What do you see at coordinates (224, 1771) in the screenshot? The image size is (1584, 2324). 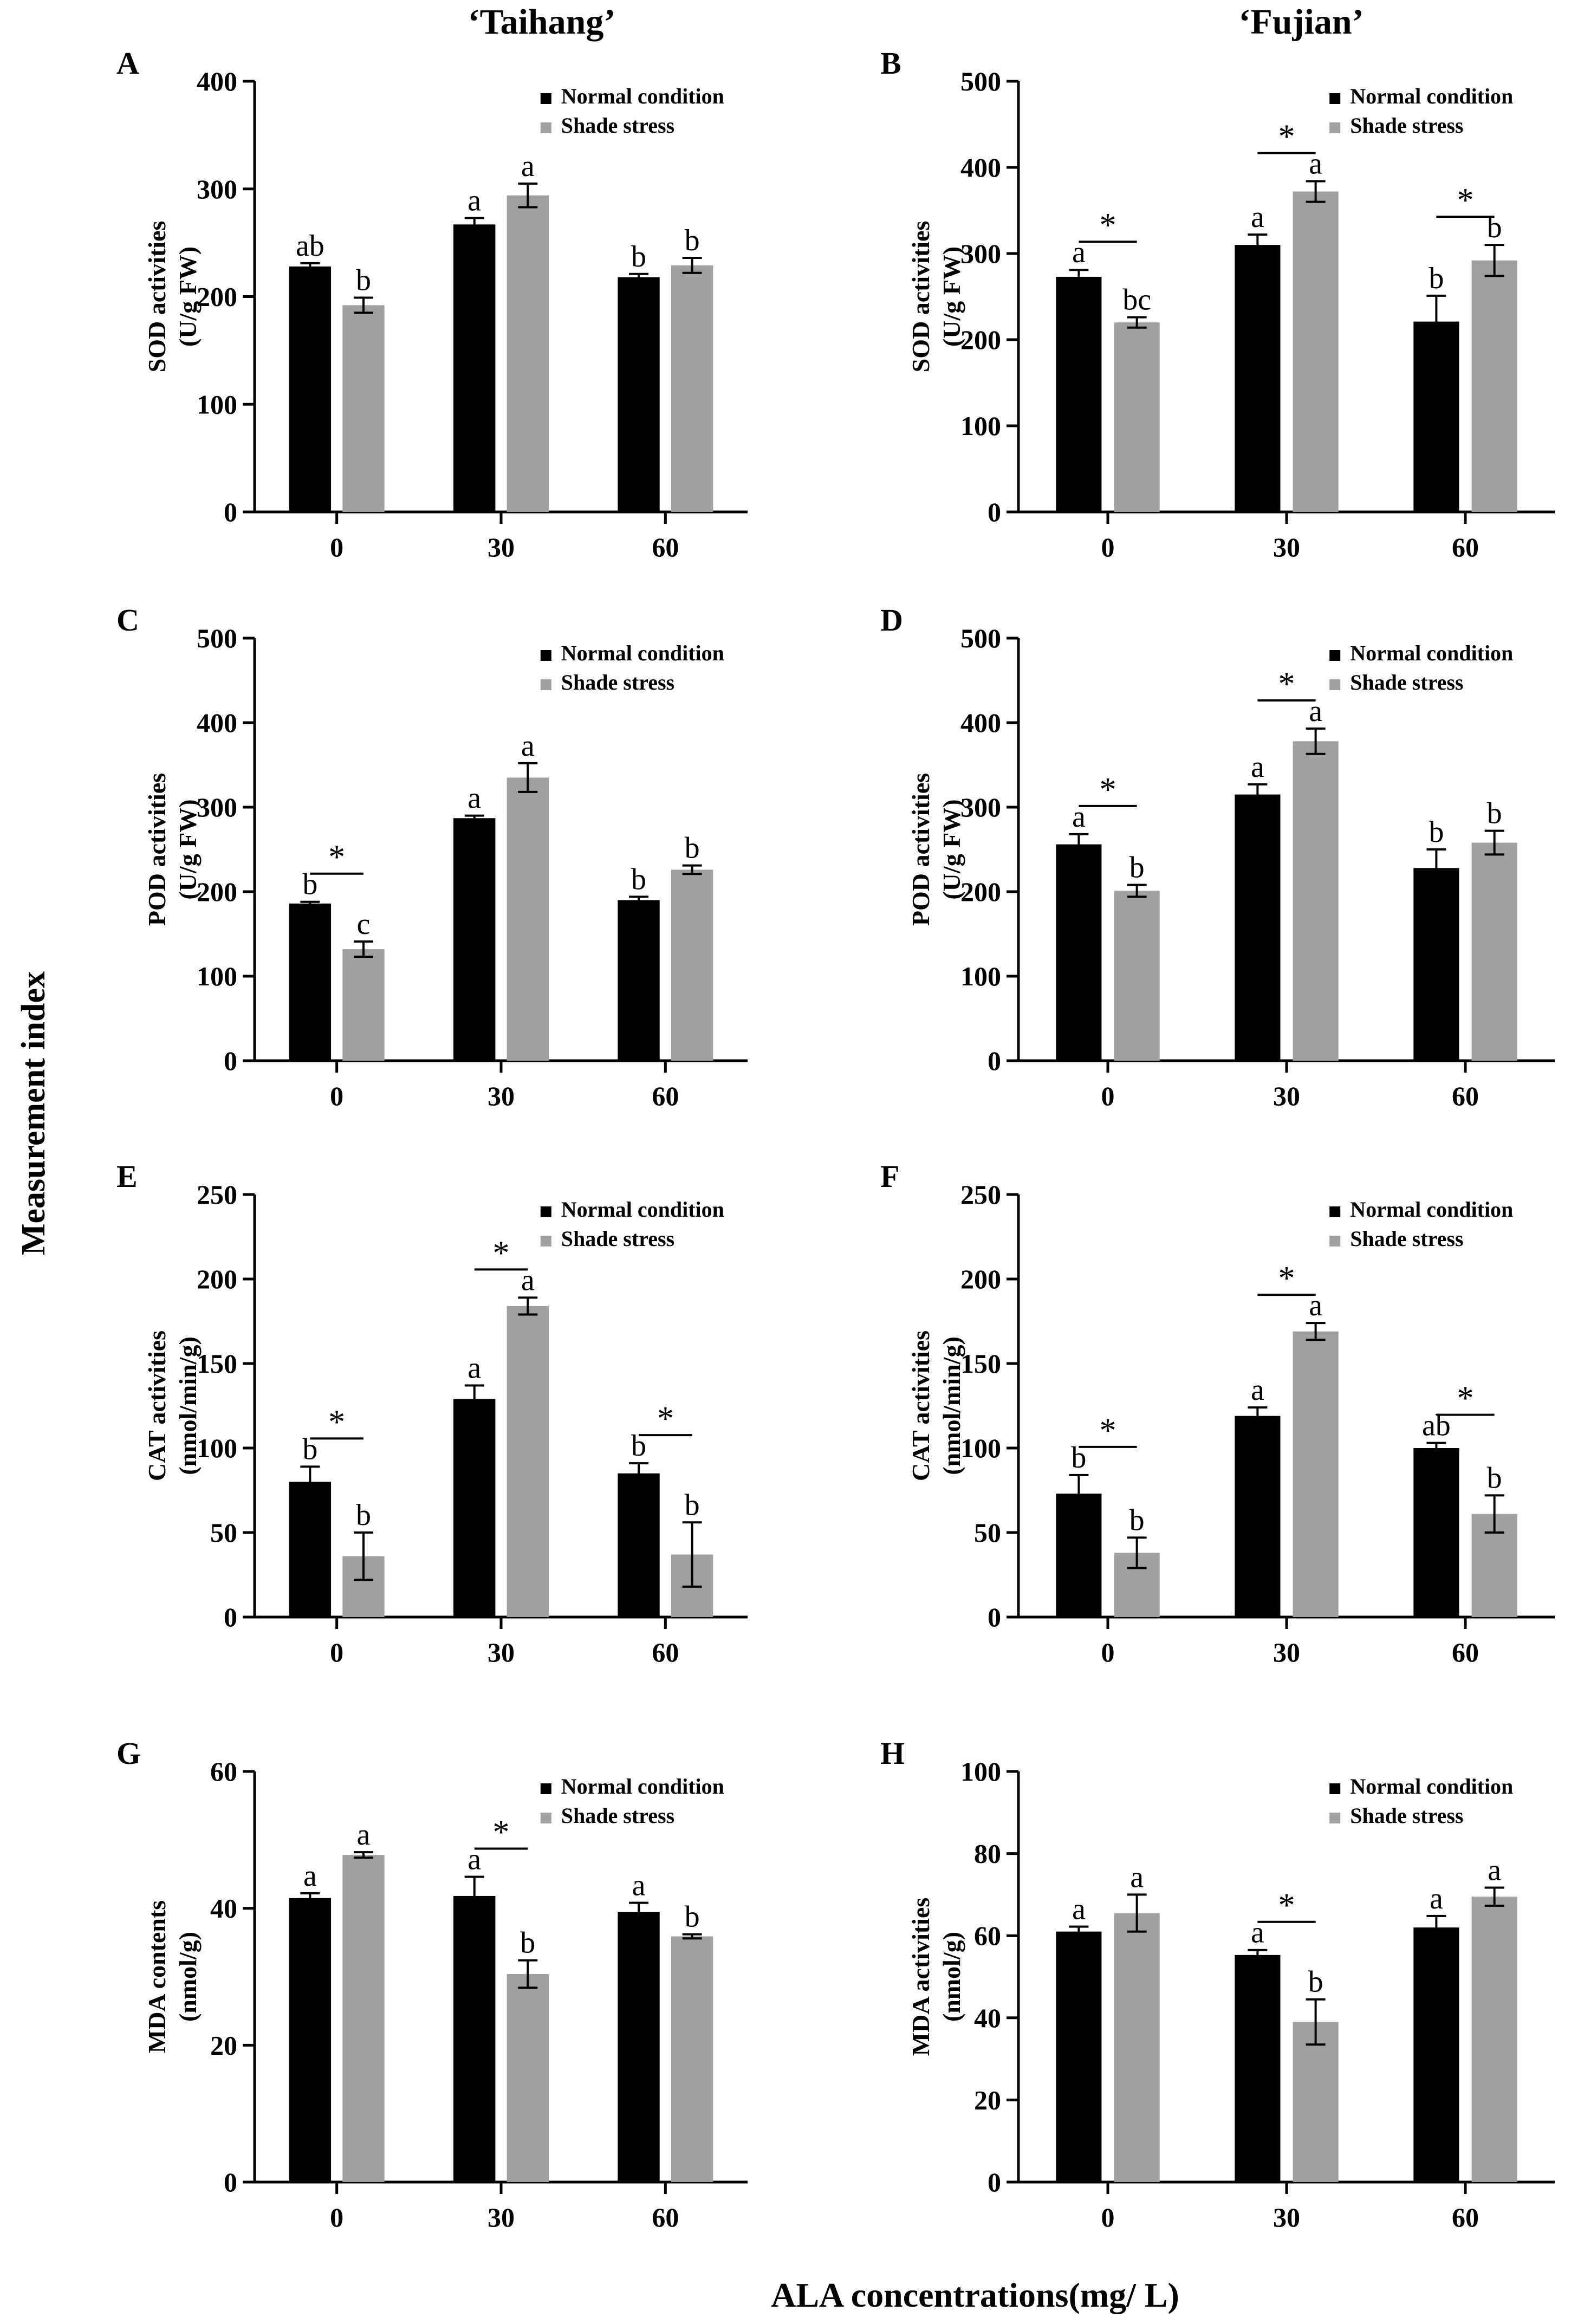 I see `y-tick-label: 60` at bounding box center [224, 1771].